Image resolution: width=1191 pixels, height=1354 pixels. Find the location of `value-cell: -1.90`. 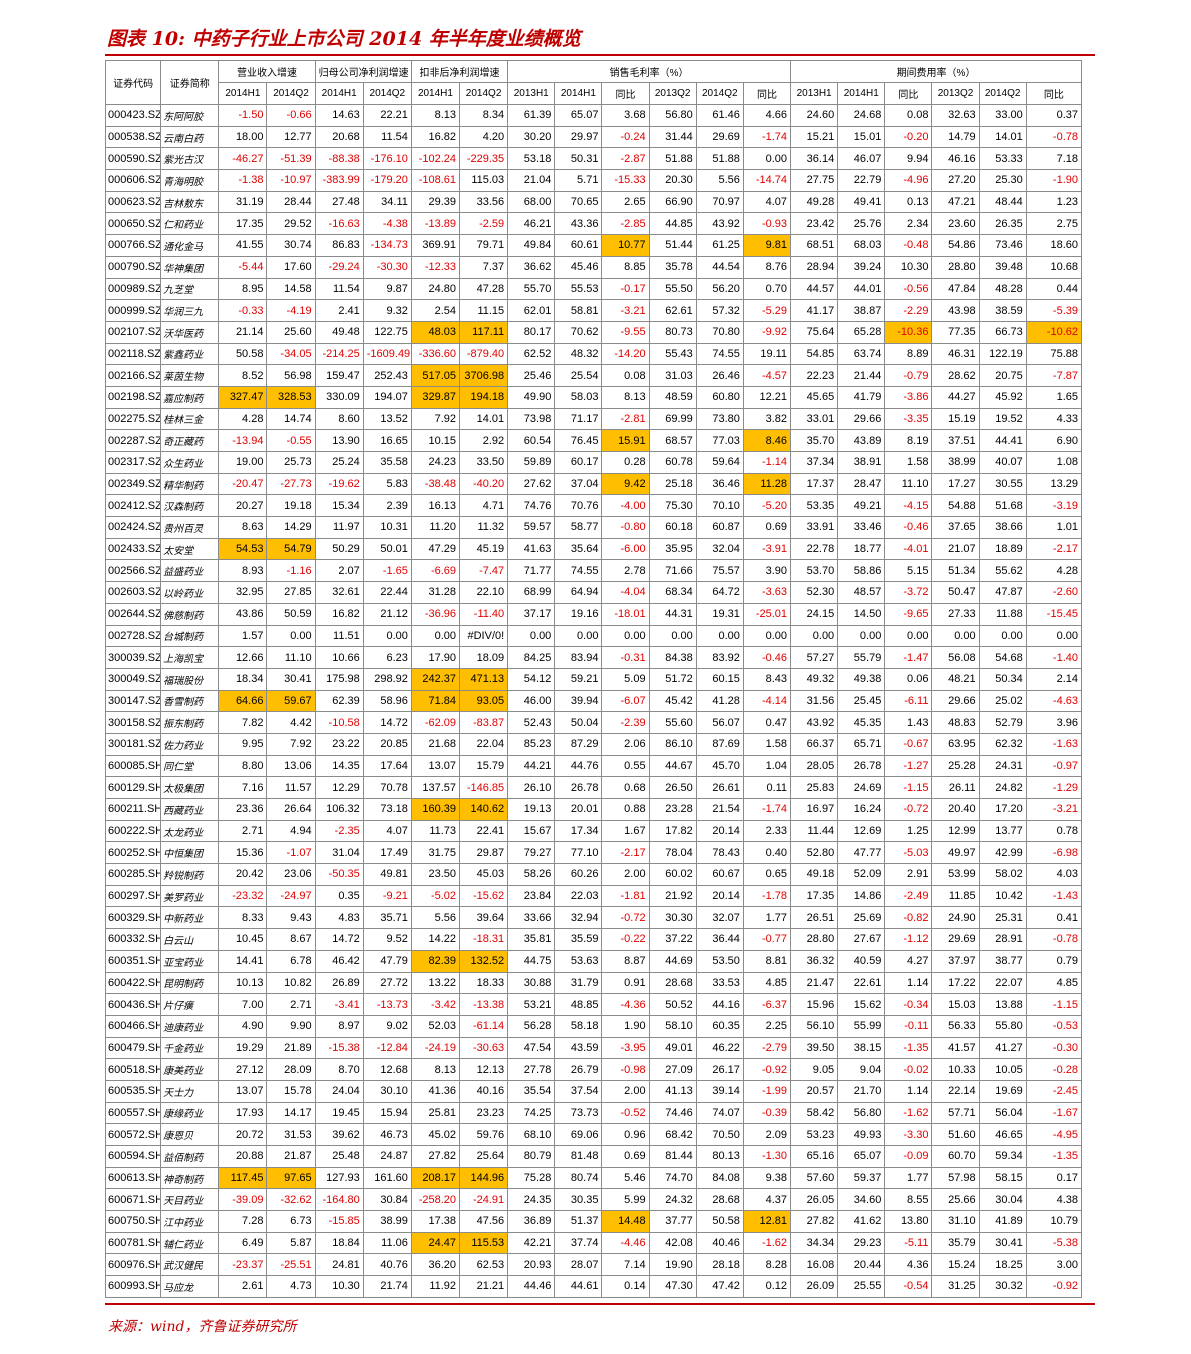

value-cell: -1.90 is located at coordinates (1054, 180).